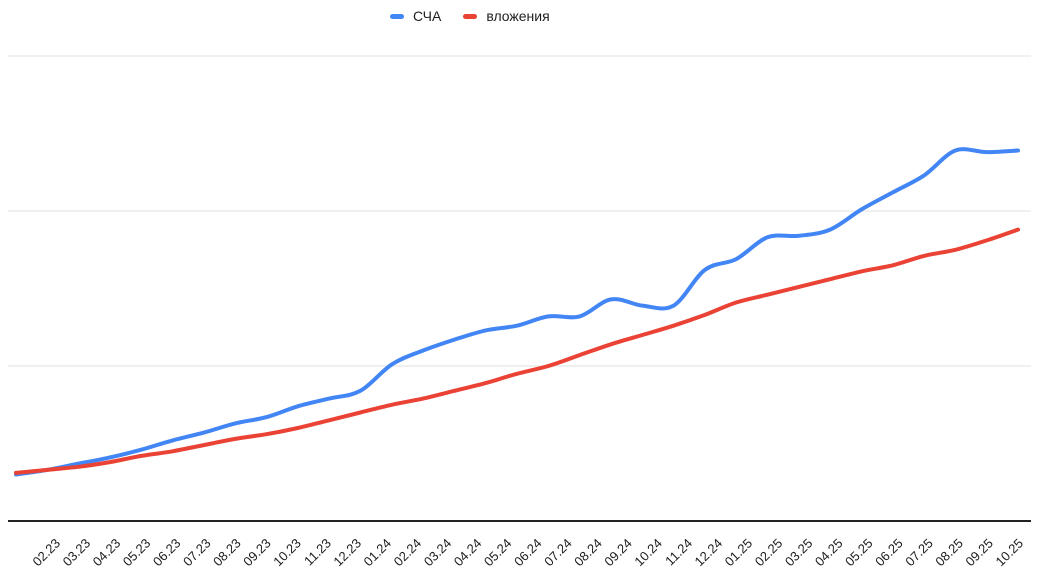 This screenshot has height=584, width=1038. Describe the element at coordinates (468, 553) in the screenshot. I see `x-axis-label: 04.24` at that location.